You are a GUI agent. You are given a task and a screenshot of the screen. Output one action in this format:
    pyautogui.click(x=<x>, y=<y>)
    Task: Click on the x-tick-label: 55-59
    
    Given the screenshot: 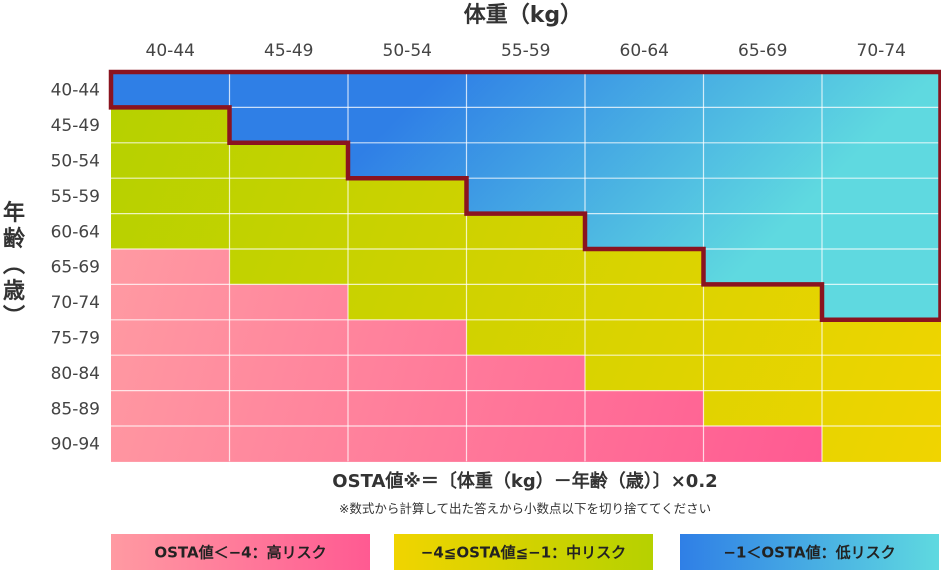 What is the action you would take?
    pyautogui.click(x=525, y=51)
    